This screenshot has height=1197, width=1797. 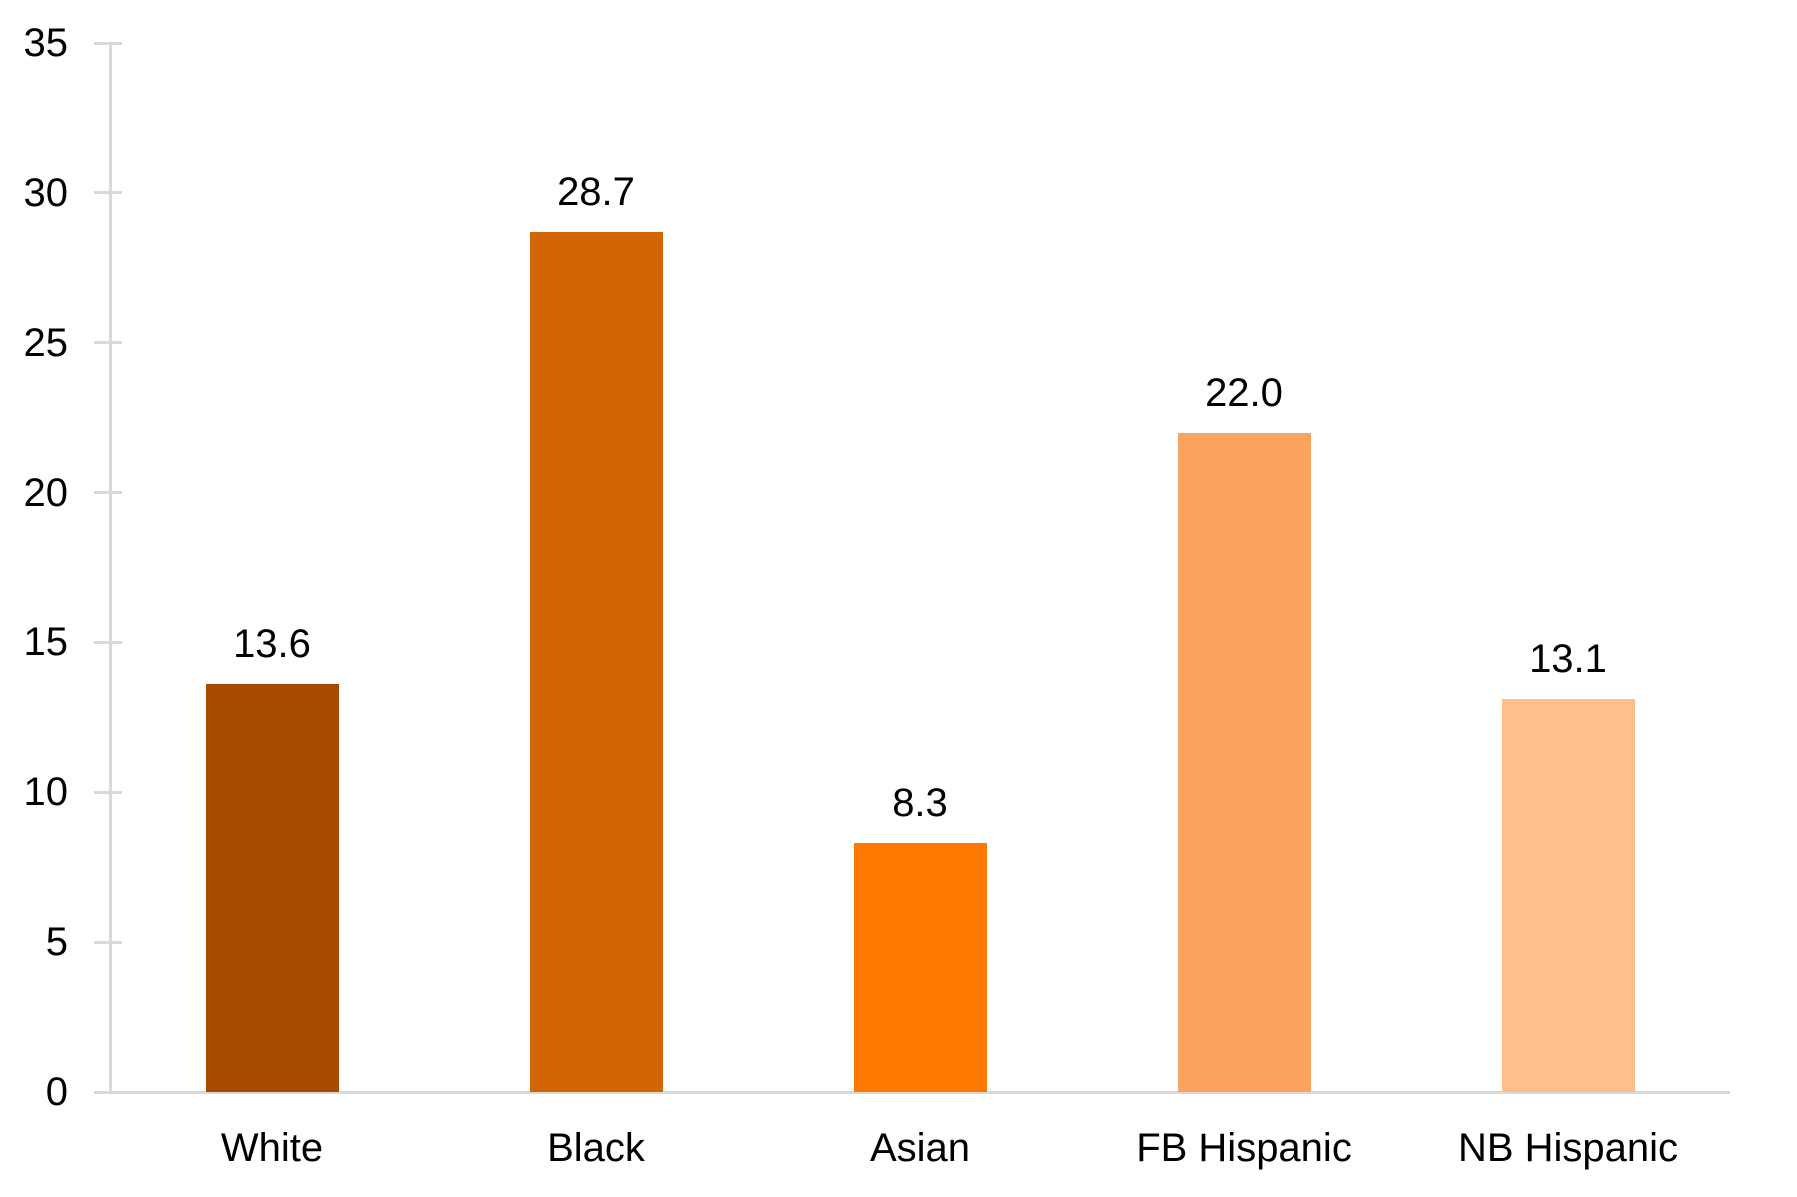 What do you see at coordinates (1568, 1148) in the screenshot?
I see `category-label: NB Hispanic` at bounding box center [1568, 1148].